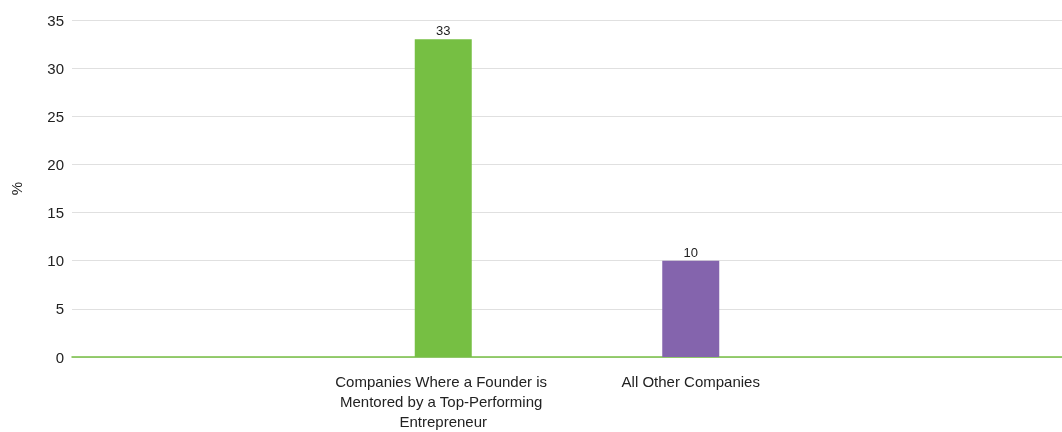 This screenshot has height=432, width=1062. I want to click on y-tick-label: 35, so click(55, 20).